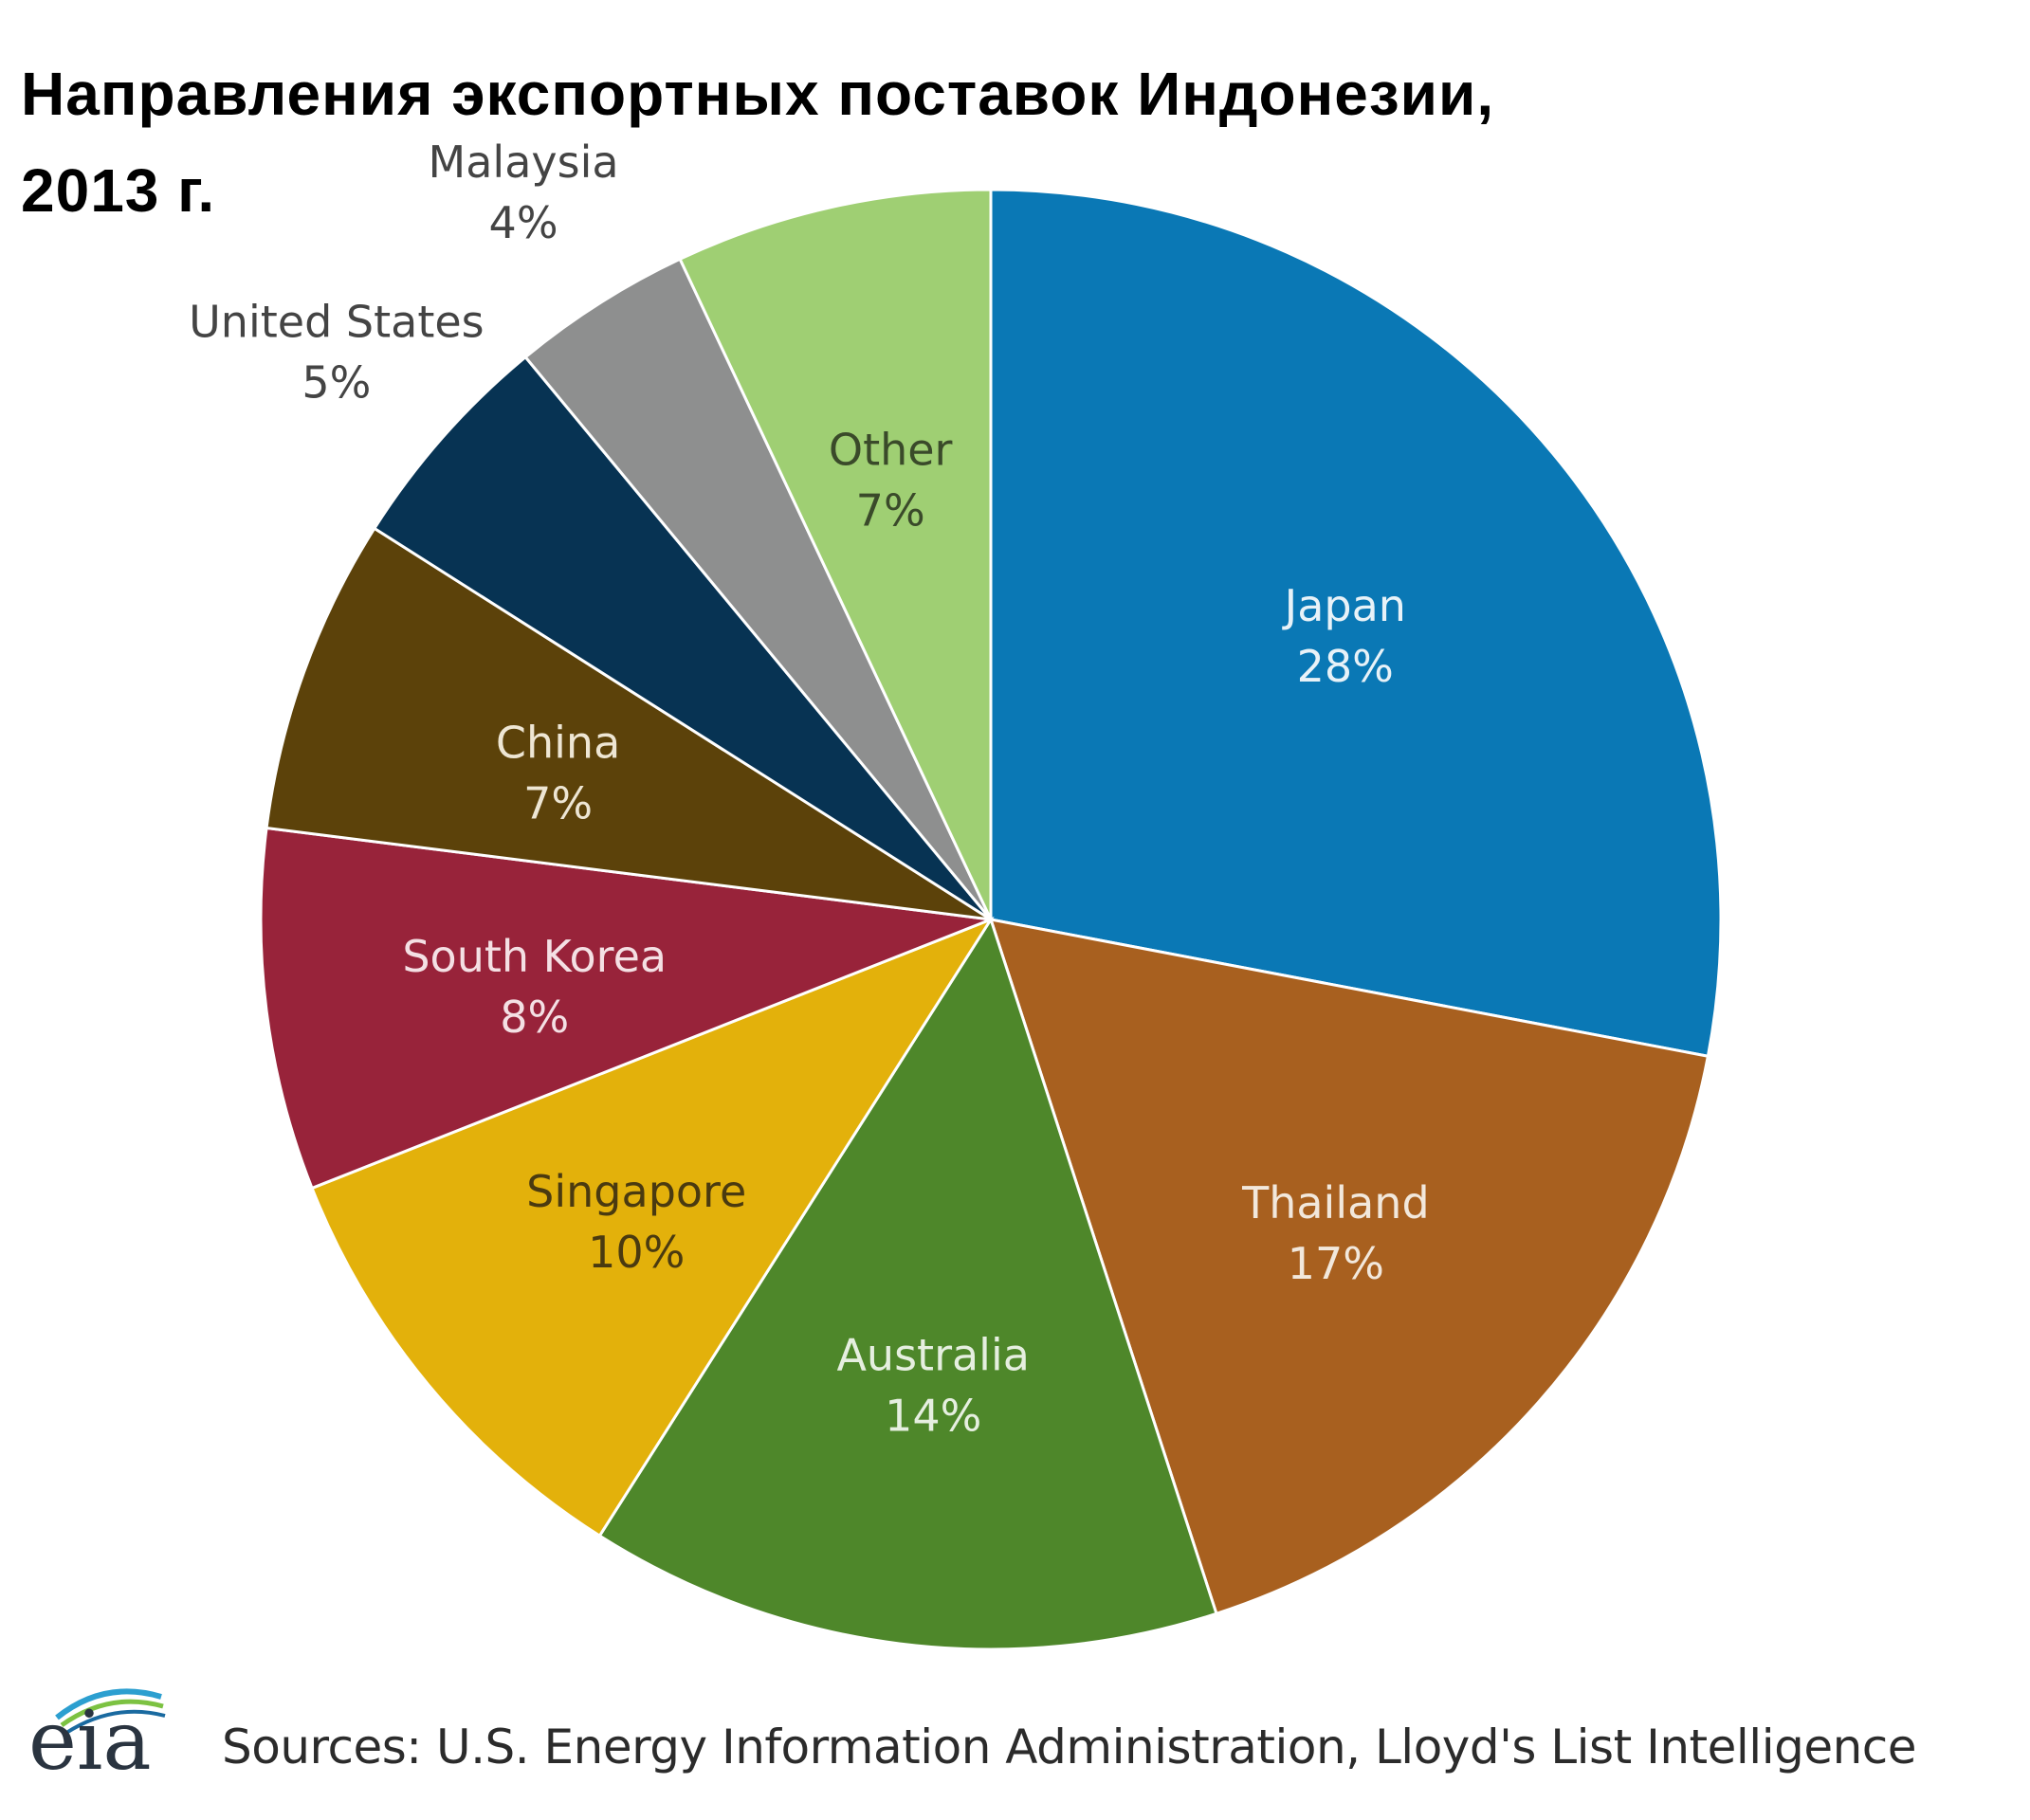  I want to click on pie-slice-malaysia, so click(758, 588).